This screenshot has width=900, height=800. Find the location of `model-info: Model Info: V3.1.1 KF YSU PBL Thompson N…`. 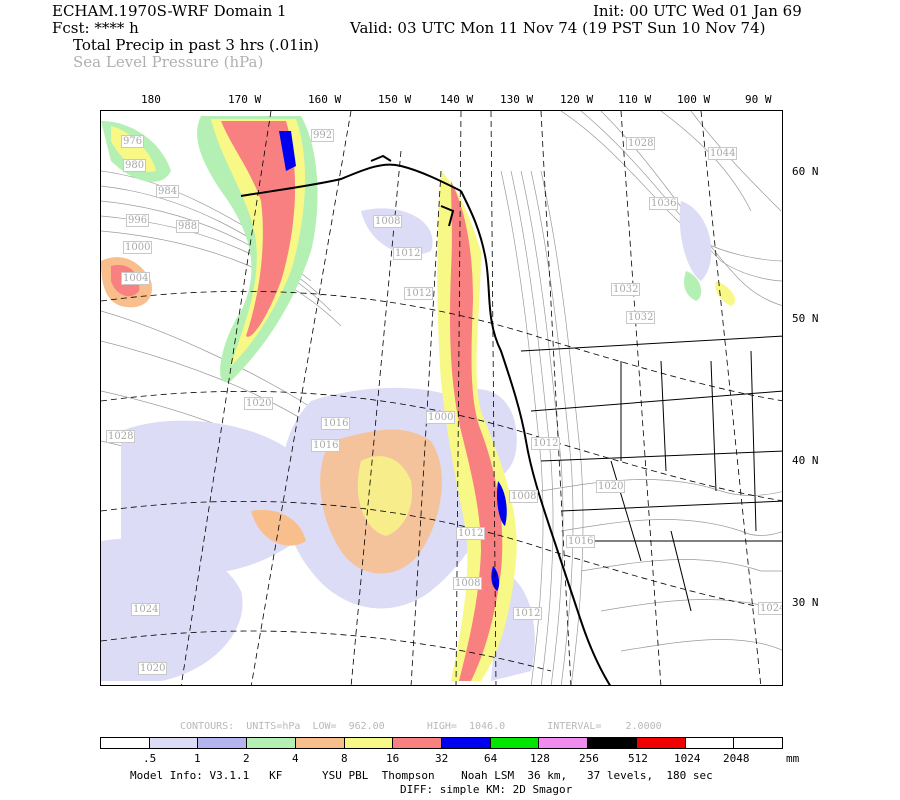

model-info: Model Info: V3.1.1 KF YSU PBL Thompson N… is located at coordinates (421, 775).